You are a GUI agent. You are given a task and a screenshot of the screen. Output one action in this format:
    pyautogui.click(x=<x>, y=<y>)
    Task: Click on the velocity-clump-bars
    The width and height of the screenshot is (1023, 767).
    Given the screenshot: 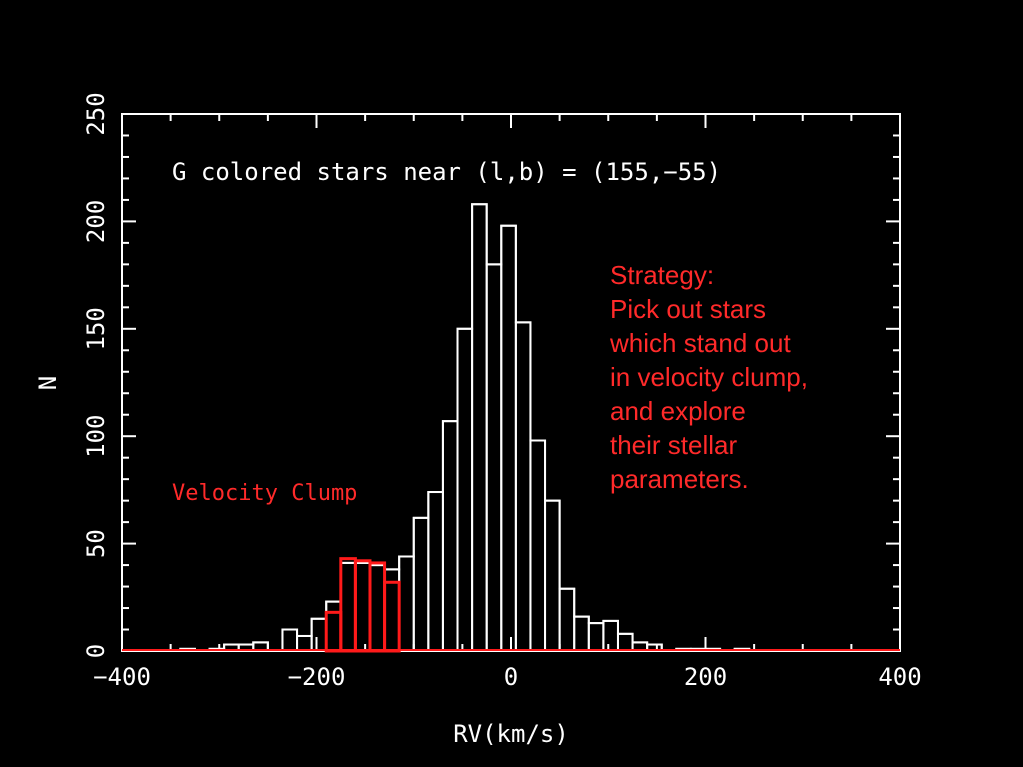 What is the action you would take?
    pyautogui.click(x=511, y=605)
    